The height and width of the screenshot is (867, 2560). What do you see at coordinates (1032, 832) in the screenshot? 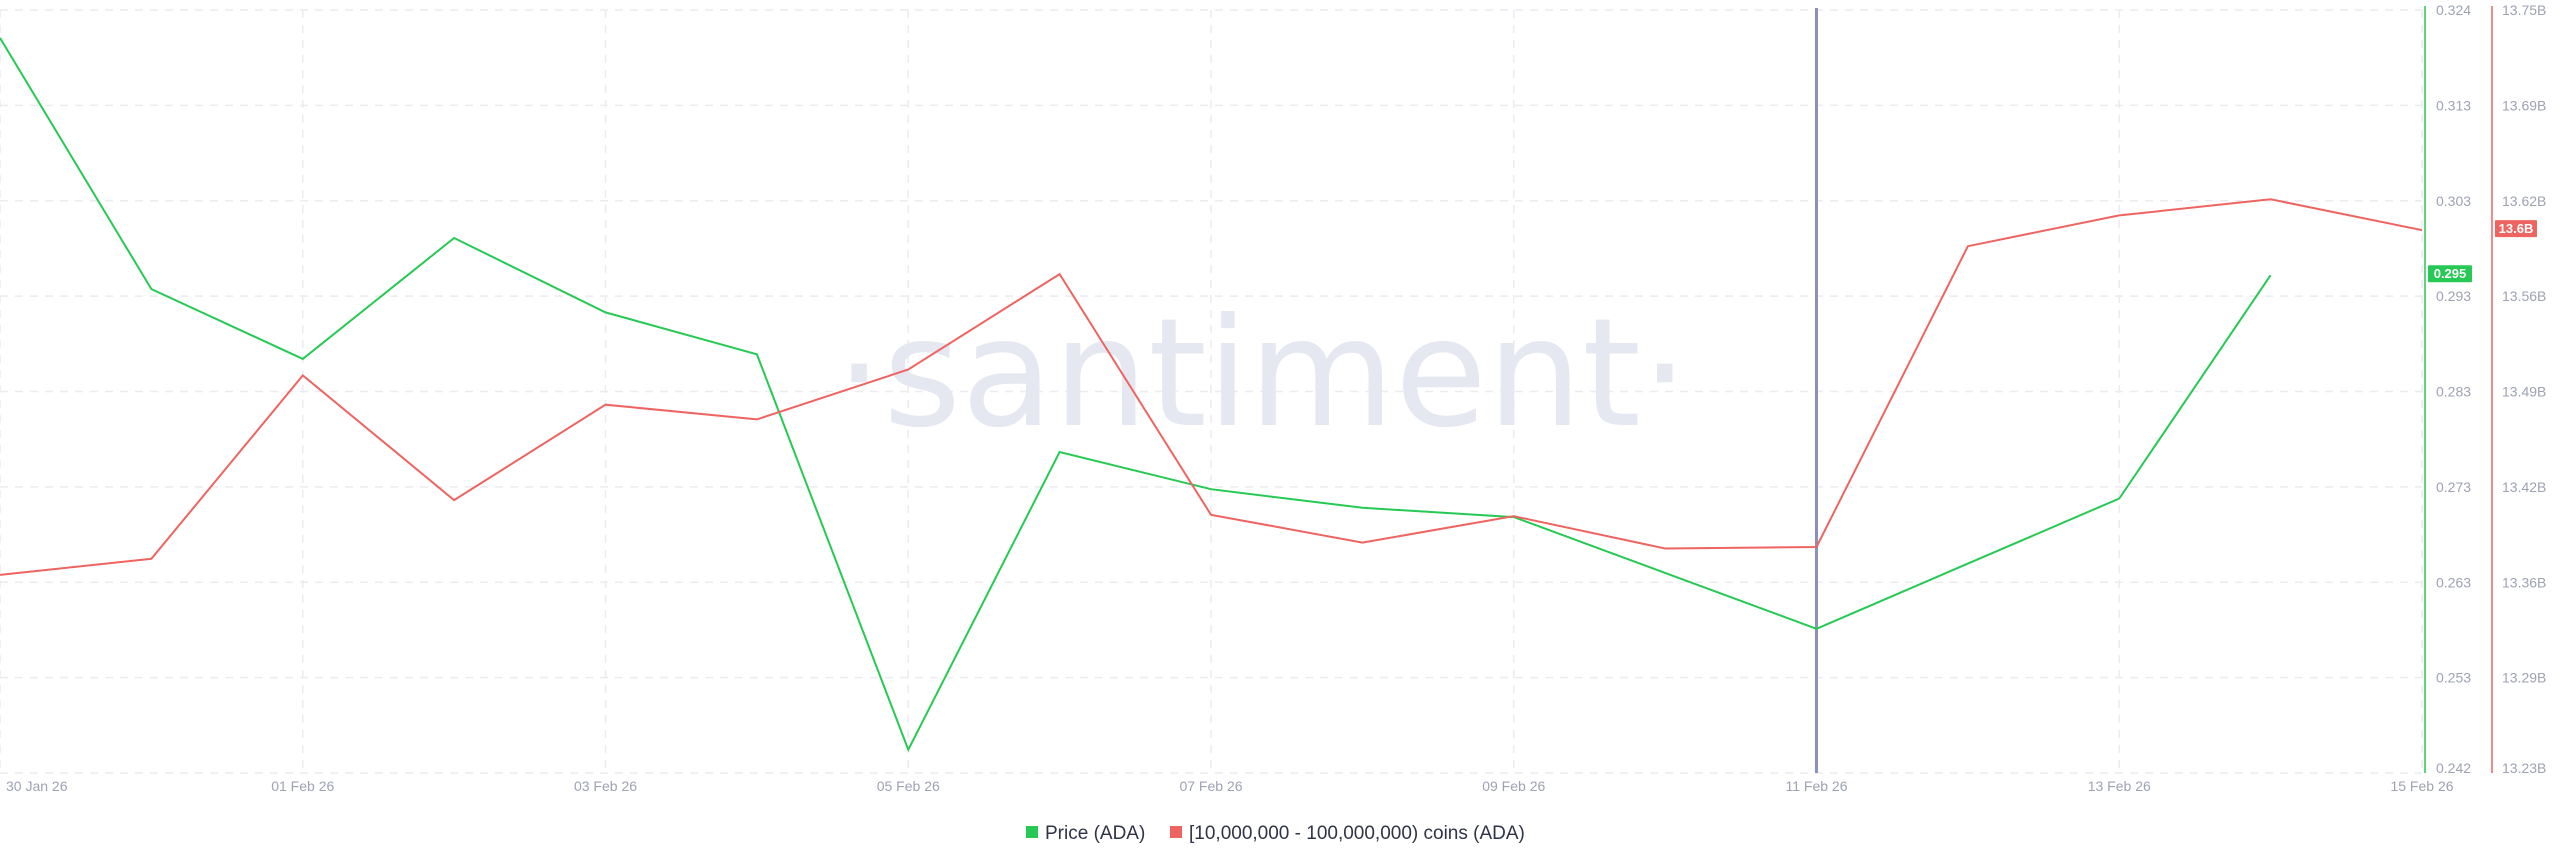
I see `legend-item-price-swatch` at bounding box center [1032, 832].